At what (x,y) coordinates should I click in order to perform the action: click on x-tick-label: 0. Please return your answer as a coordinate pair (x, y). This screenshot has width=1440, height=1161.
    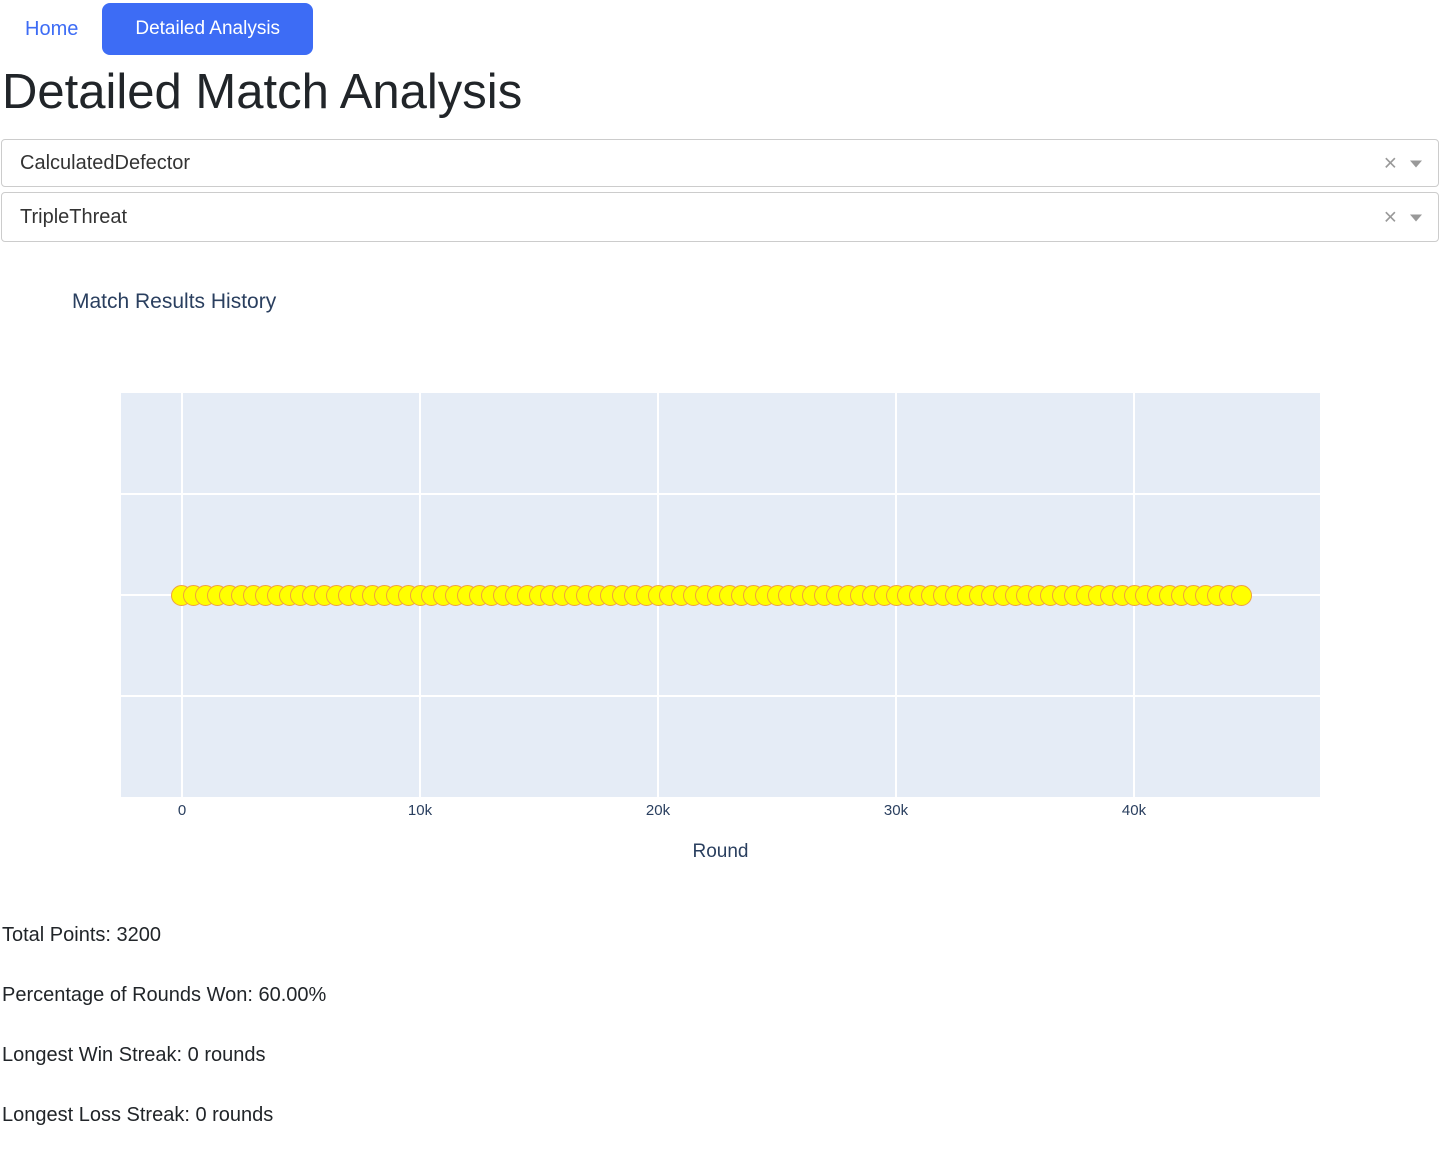
    Looking at the image, I should click on (182, 810).